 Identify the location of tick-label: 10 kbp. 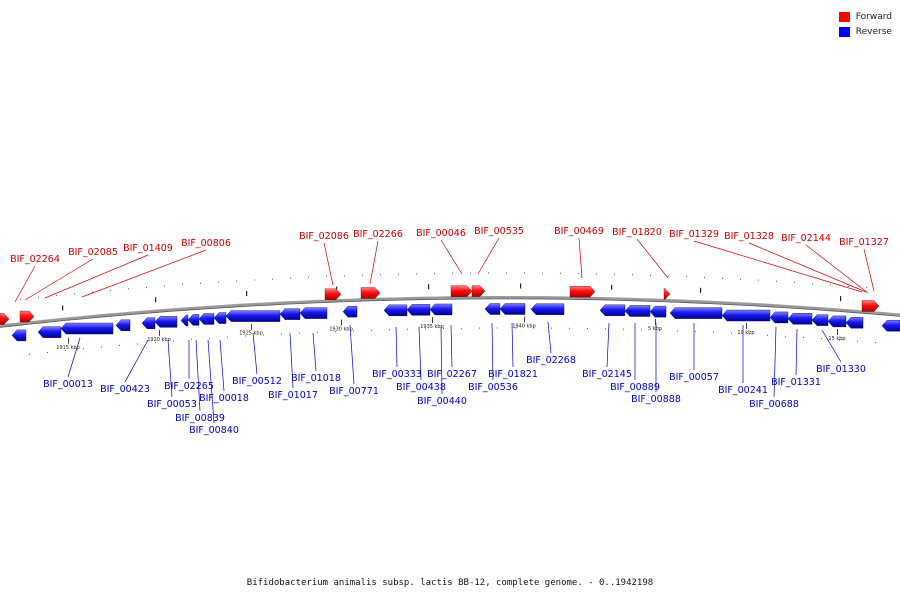
(745, 333).